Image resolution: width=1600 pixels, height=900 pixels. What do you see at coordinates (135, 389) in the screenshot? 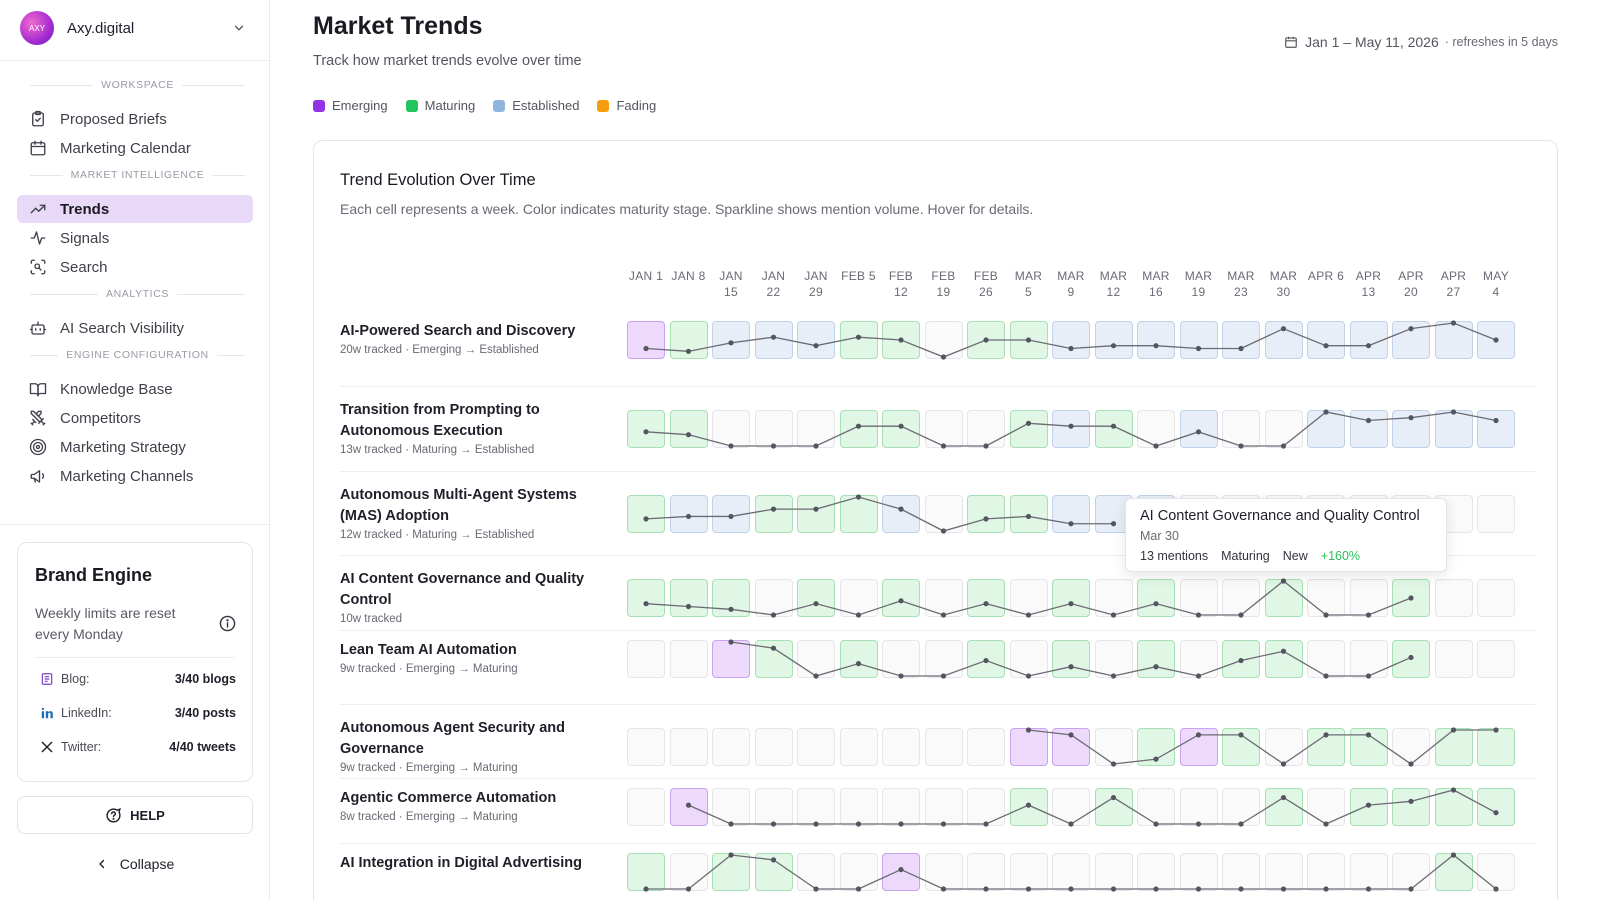
I see `sidebar-item-knowledge-base: Knowledge Base` at bounding box center [135, 389].